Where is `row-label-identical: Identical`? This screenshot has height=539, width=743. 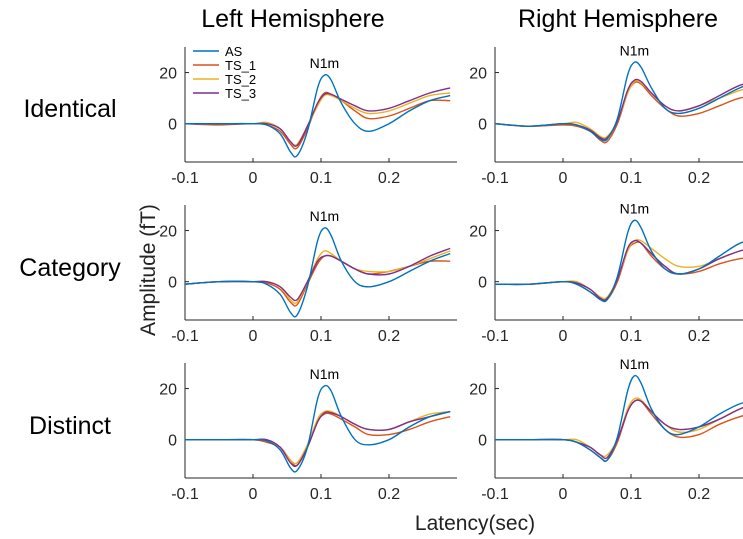
row-label-identical: Identical is located at coordinates (69, 109).